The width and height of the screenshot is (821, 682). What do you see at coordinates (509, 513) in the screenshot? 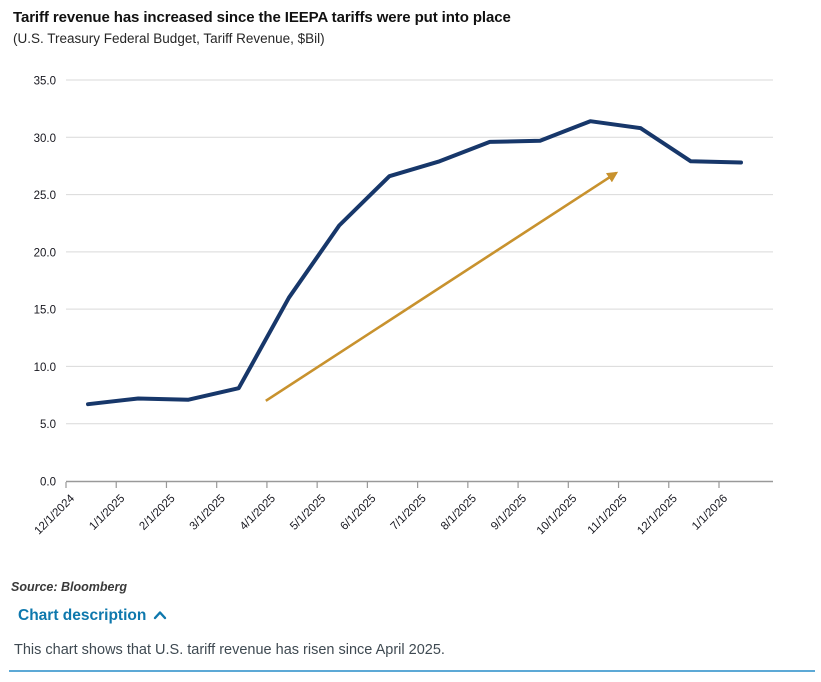
I see `x-axis-tick-label: 9/1/2025` at bounding box center [509, 513].